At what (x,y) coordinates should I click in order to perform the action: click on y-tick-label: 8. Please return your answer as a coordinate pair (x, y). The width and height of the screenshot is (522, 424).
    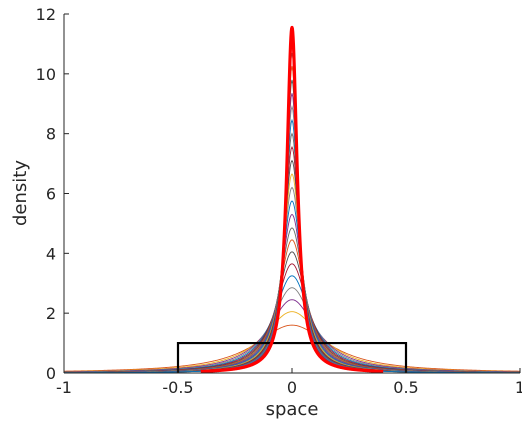
    Looking at the image, I should click on (51, 134).